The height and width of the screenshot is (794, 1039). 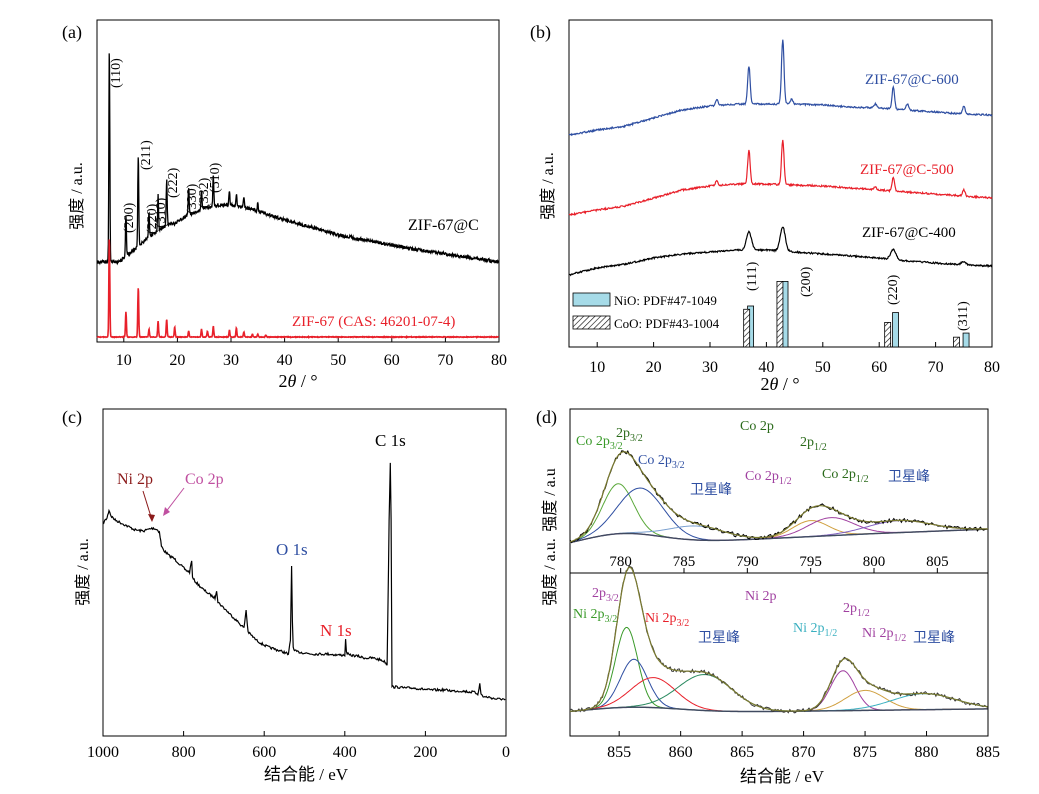 What do you see at coordinates (782, 776) in the screenshot?
I see `x-axis-label-d: 结合能 / eV` at bounding box center [782, 776].